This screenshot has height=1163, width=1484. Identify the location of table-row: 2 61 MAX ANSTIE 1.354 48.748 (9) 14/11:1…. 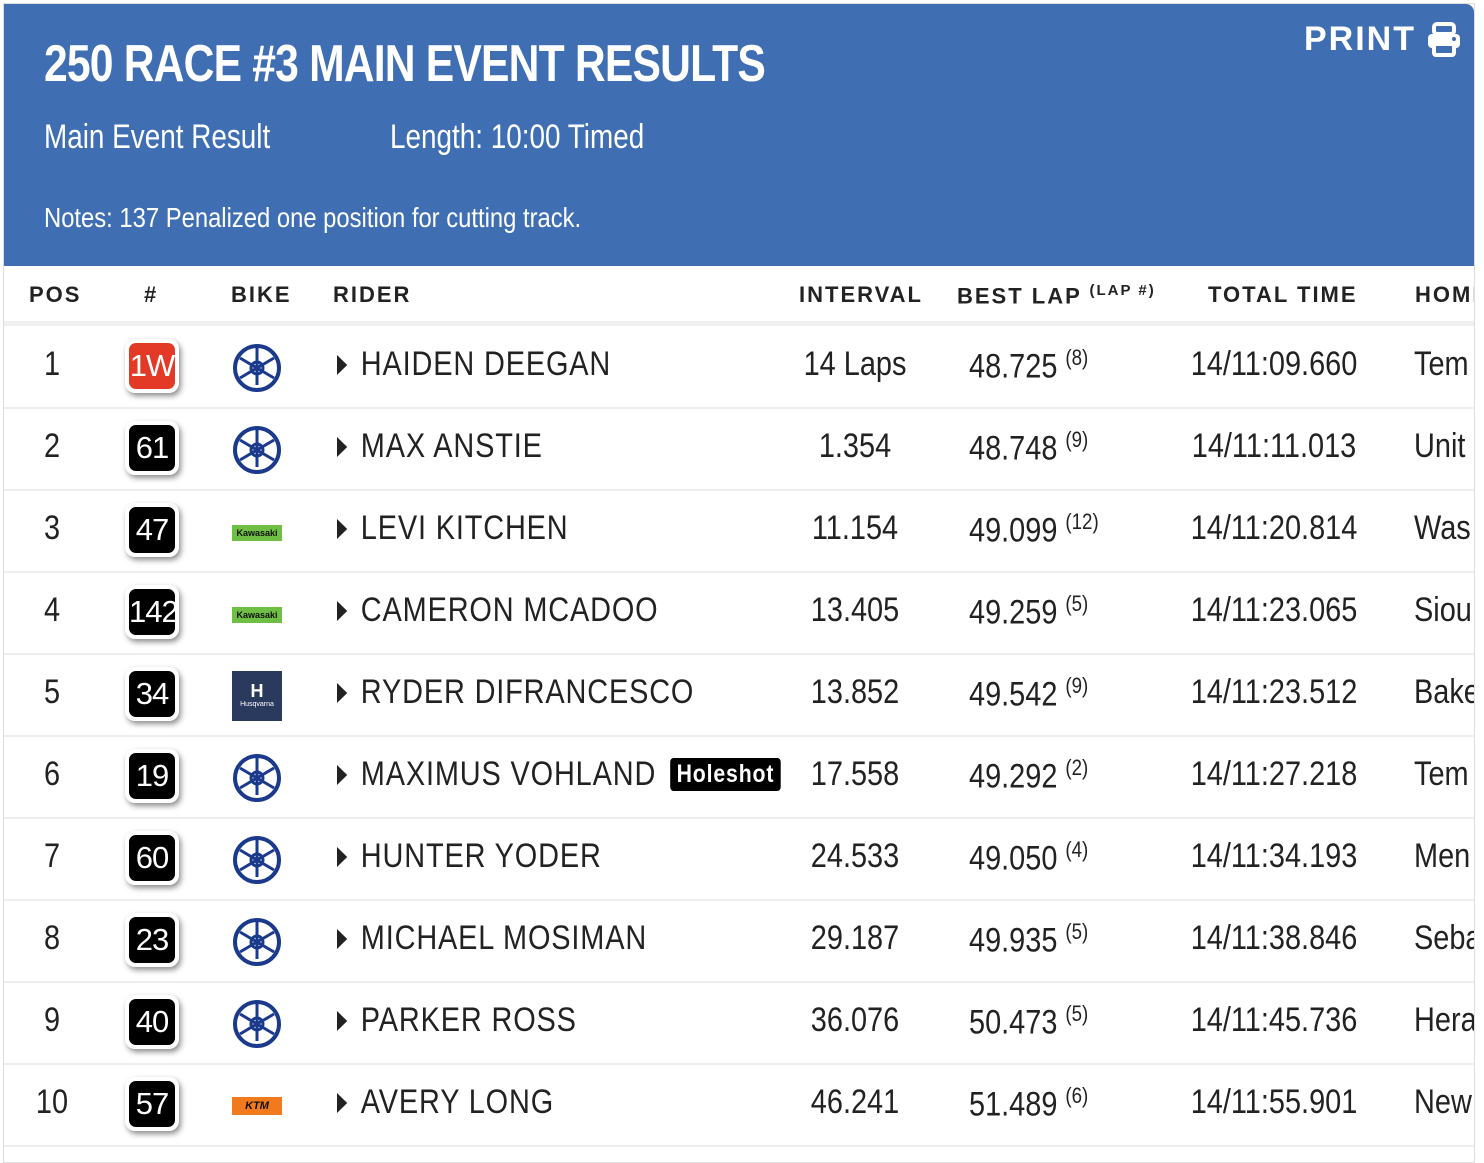
(739, 450).